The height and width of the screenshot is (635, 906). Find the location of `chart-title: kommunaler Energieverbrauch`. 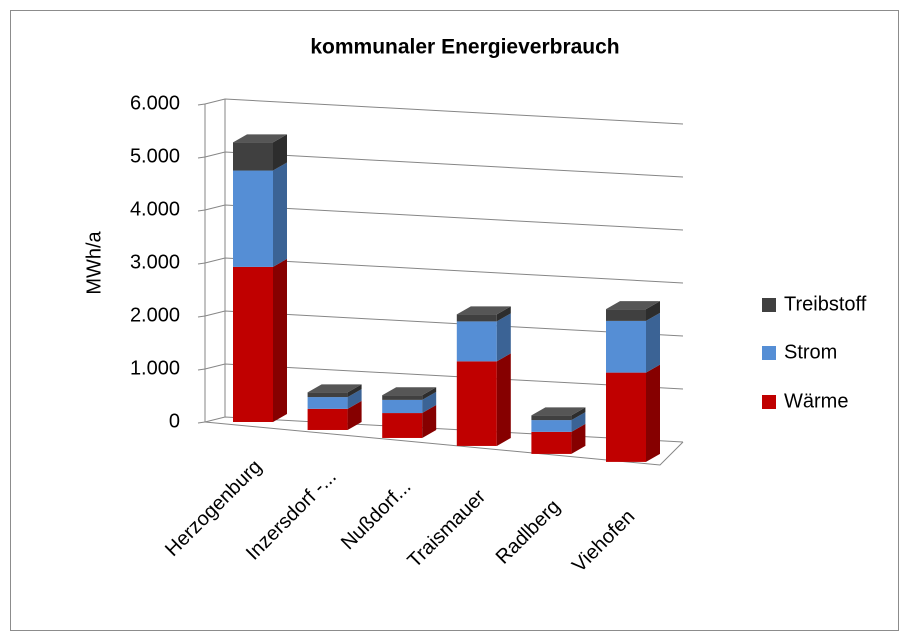

chart-title: kommunaler Energieverbrauch is located at coordinates (464, 47).